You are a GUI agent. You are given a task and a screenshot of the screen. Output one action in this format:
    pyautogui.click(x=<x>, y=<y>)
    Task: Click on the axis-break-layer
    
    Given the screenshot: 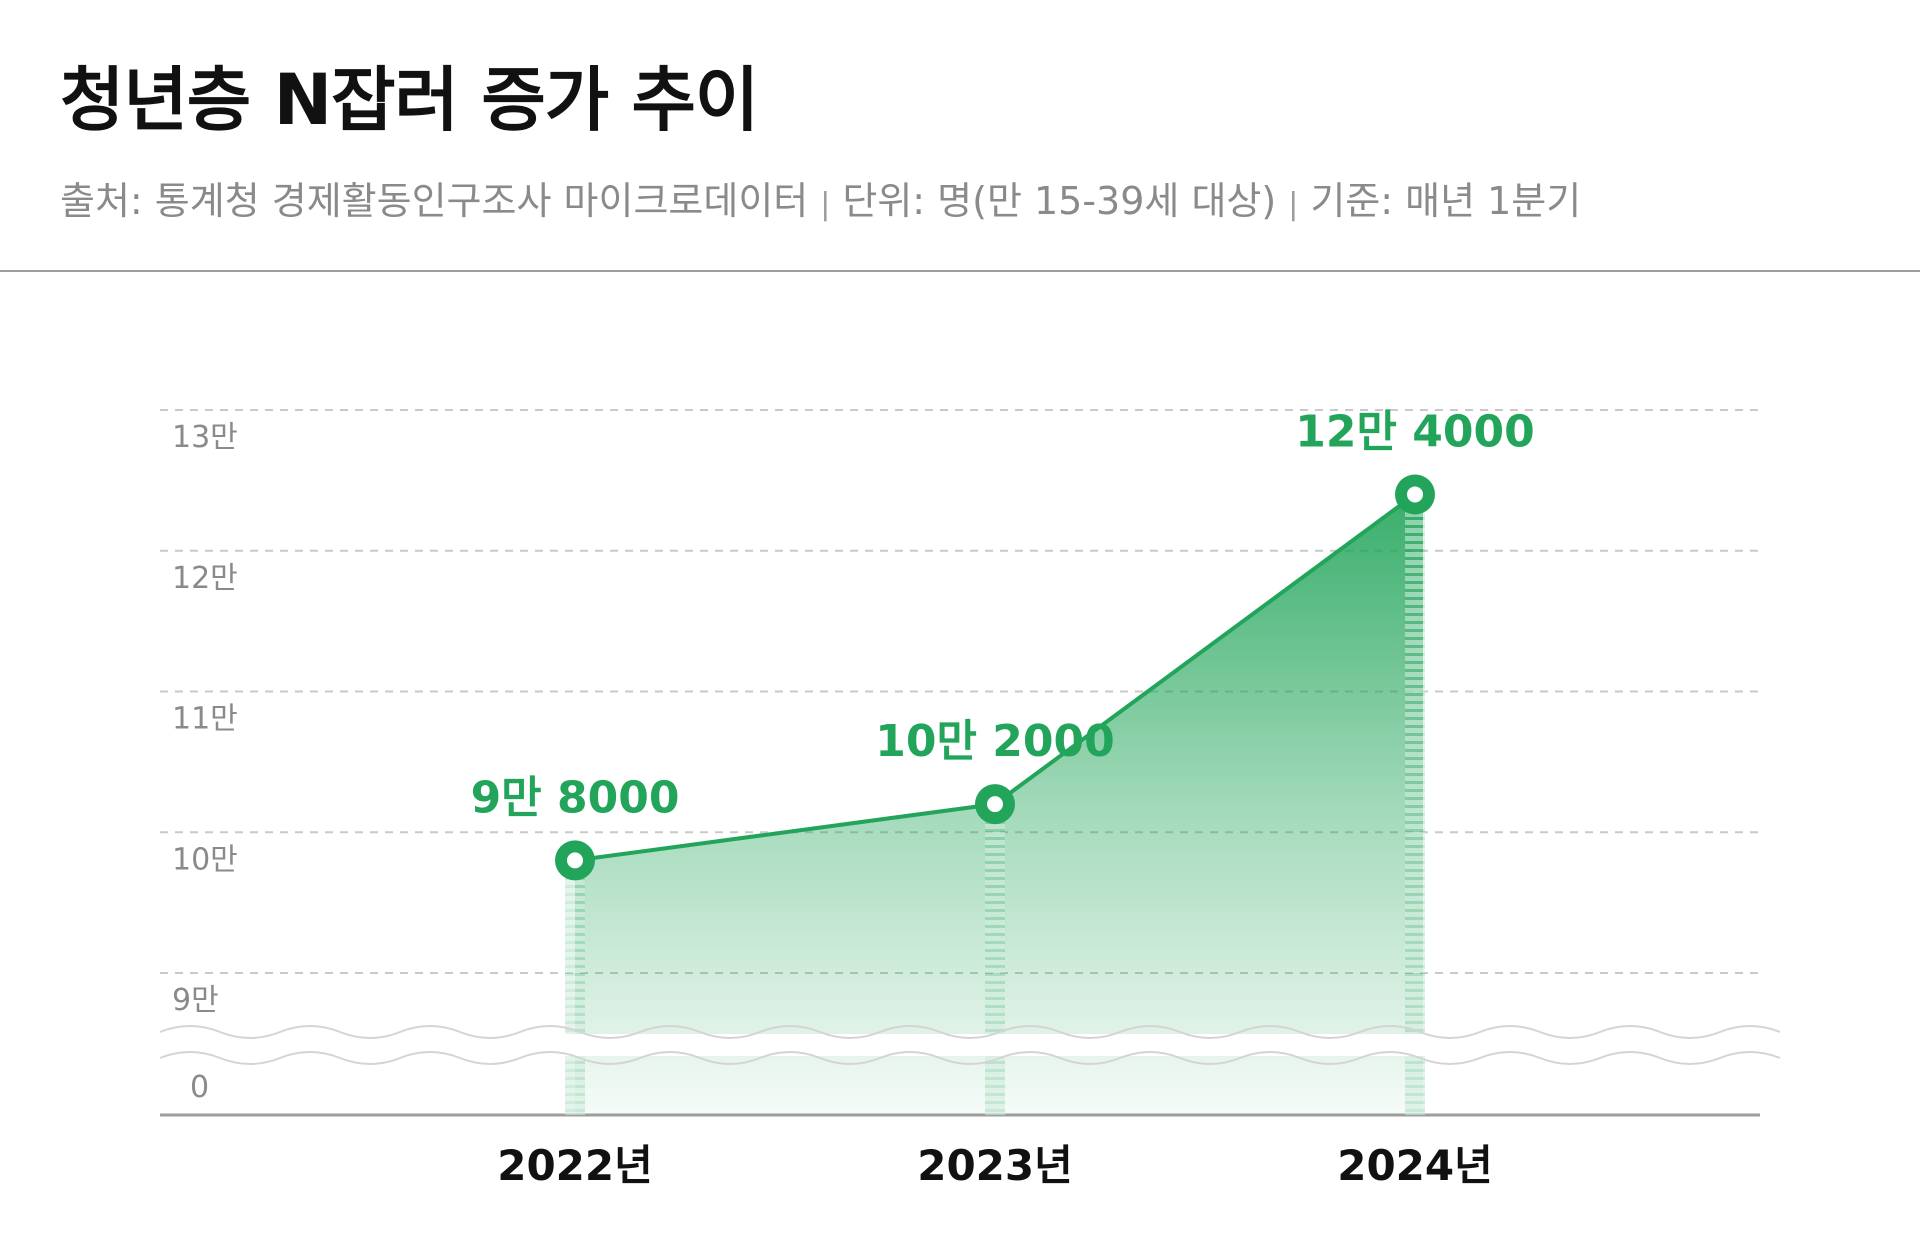 What is the action you would take?
    pyautogui.click(x=970, y=1045)
    